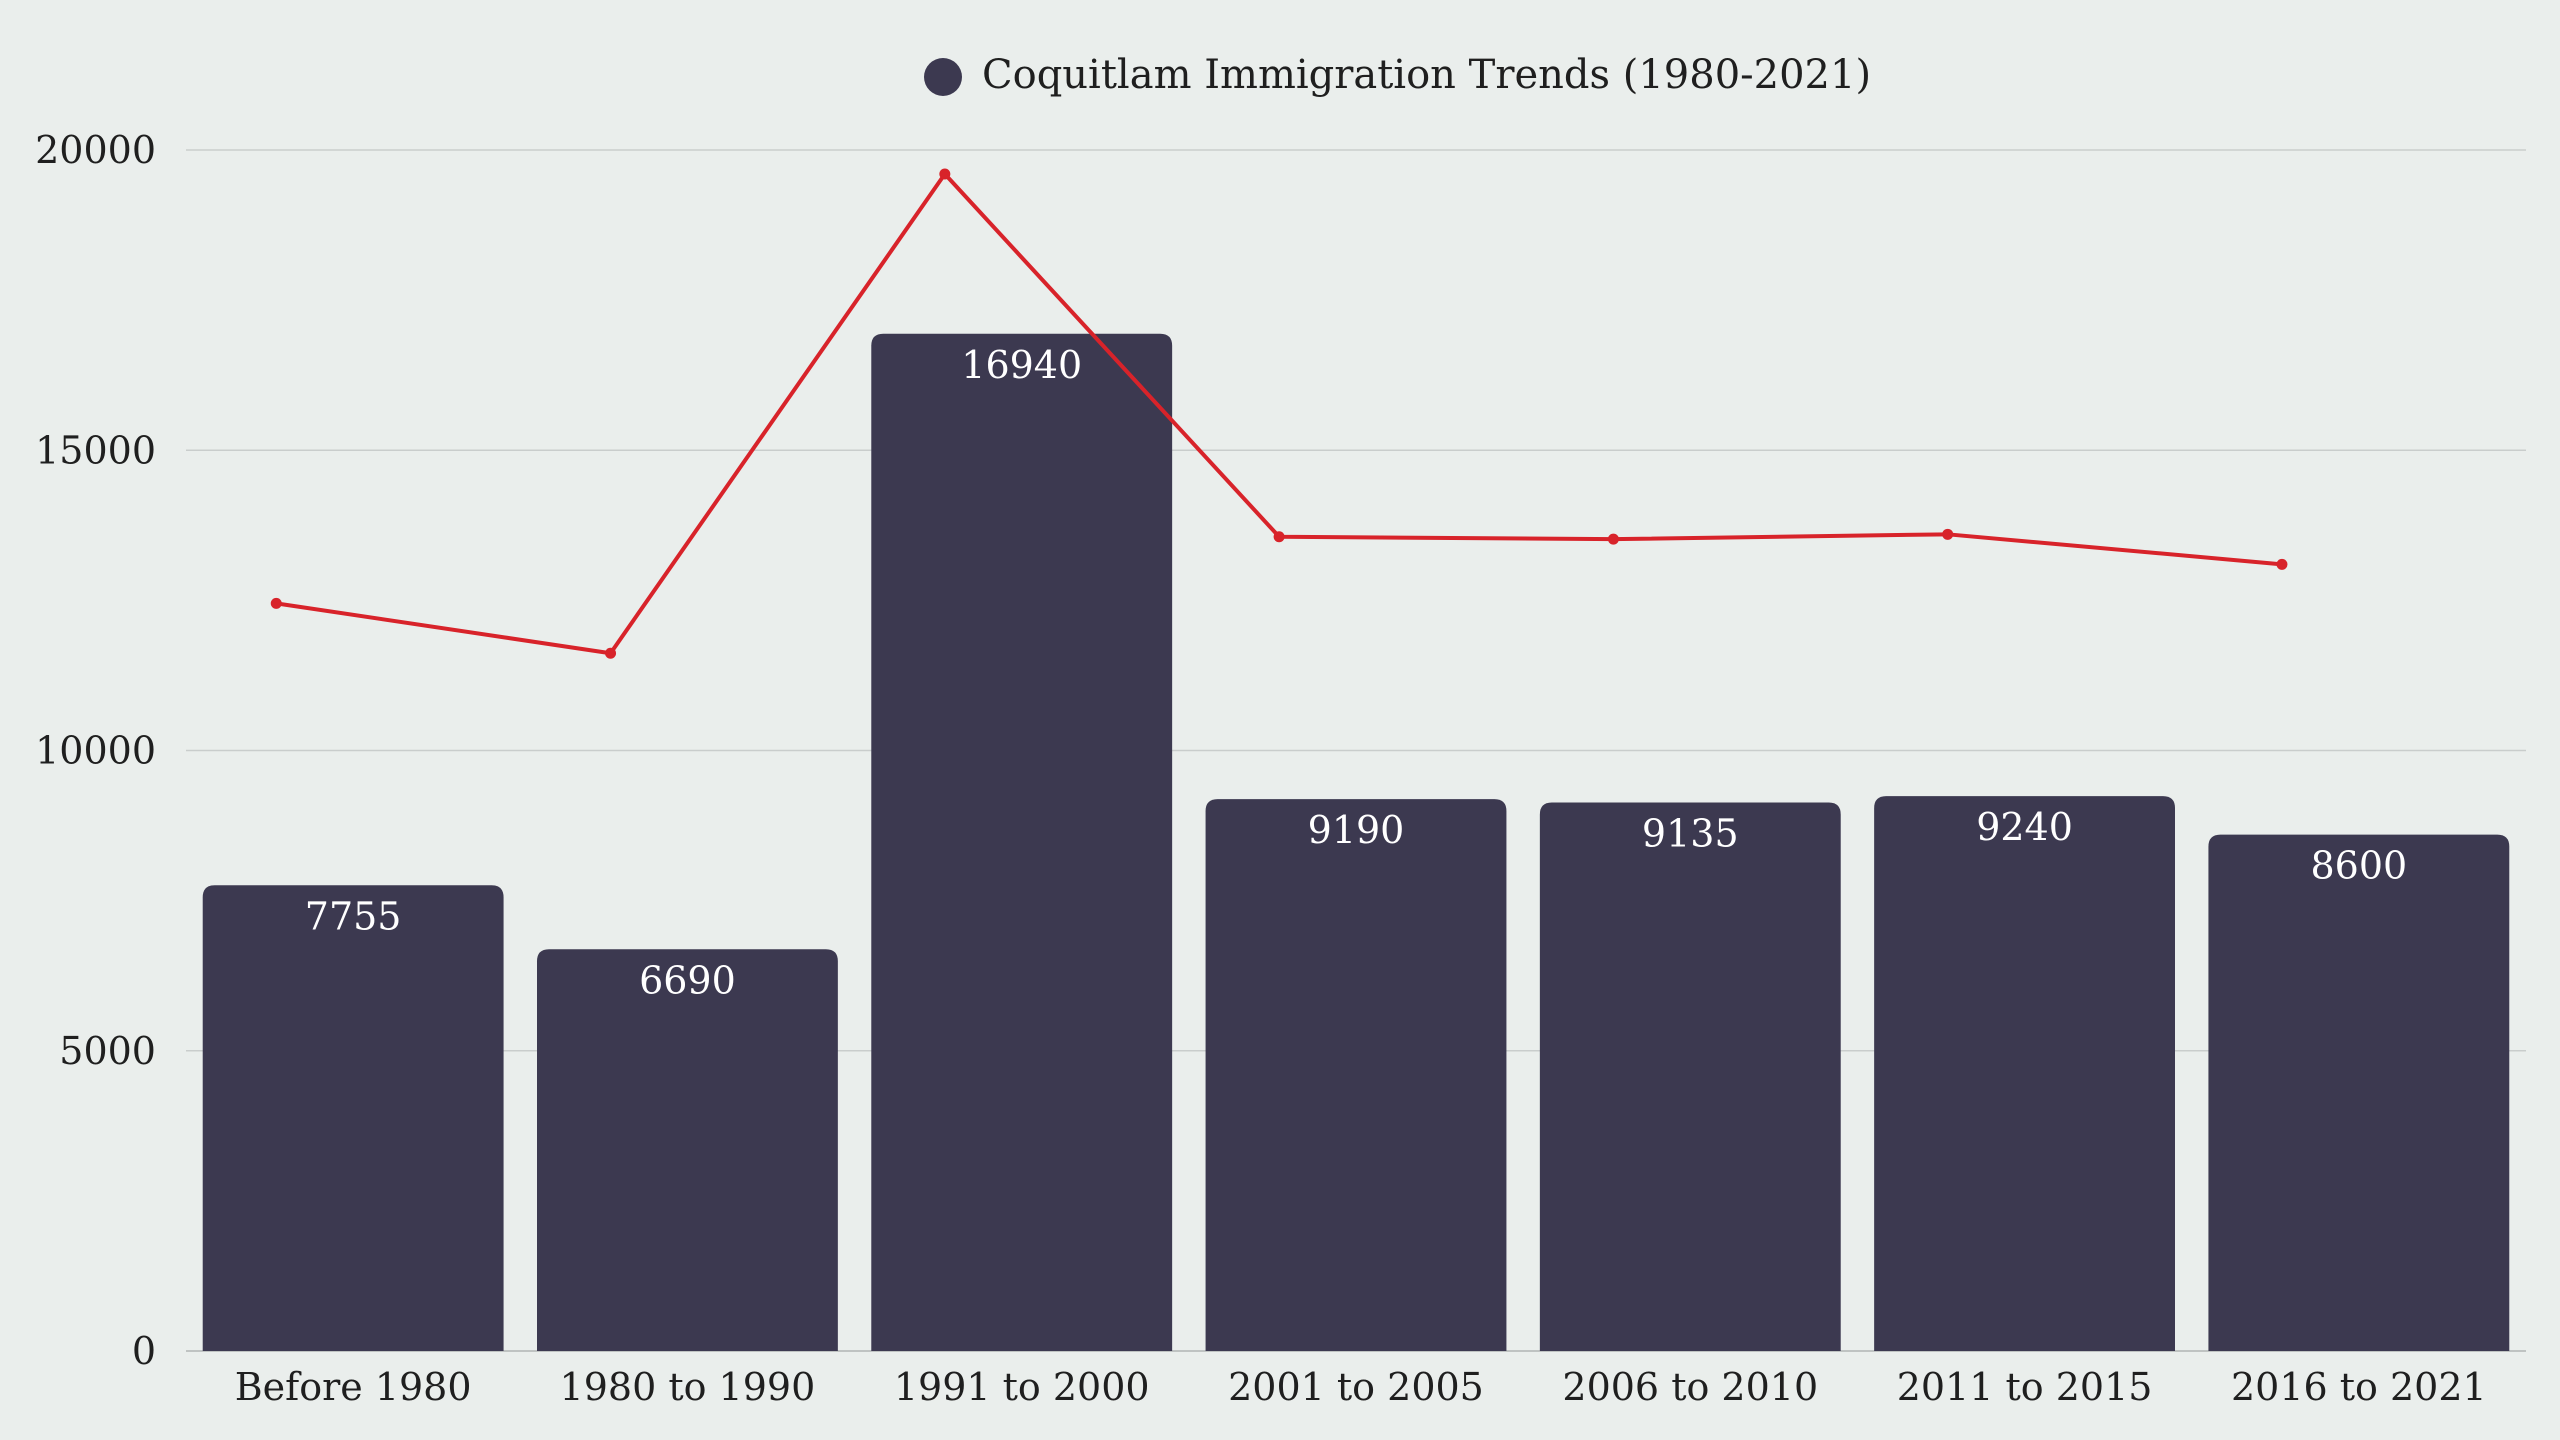  What do you see at coordinates (353, 1387) in the screenshot?
I see `x-tick-label: Before 1980` at bounding box center [353, 1387].